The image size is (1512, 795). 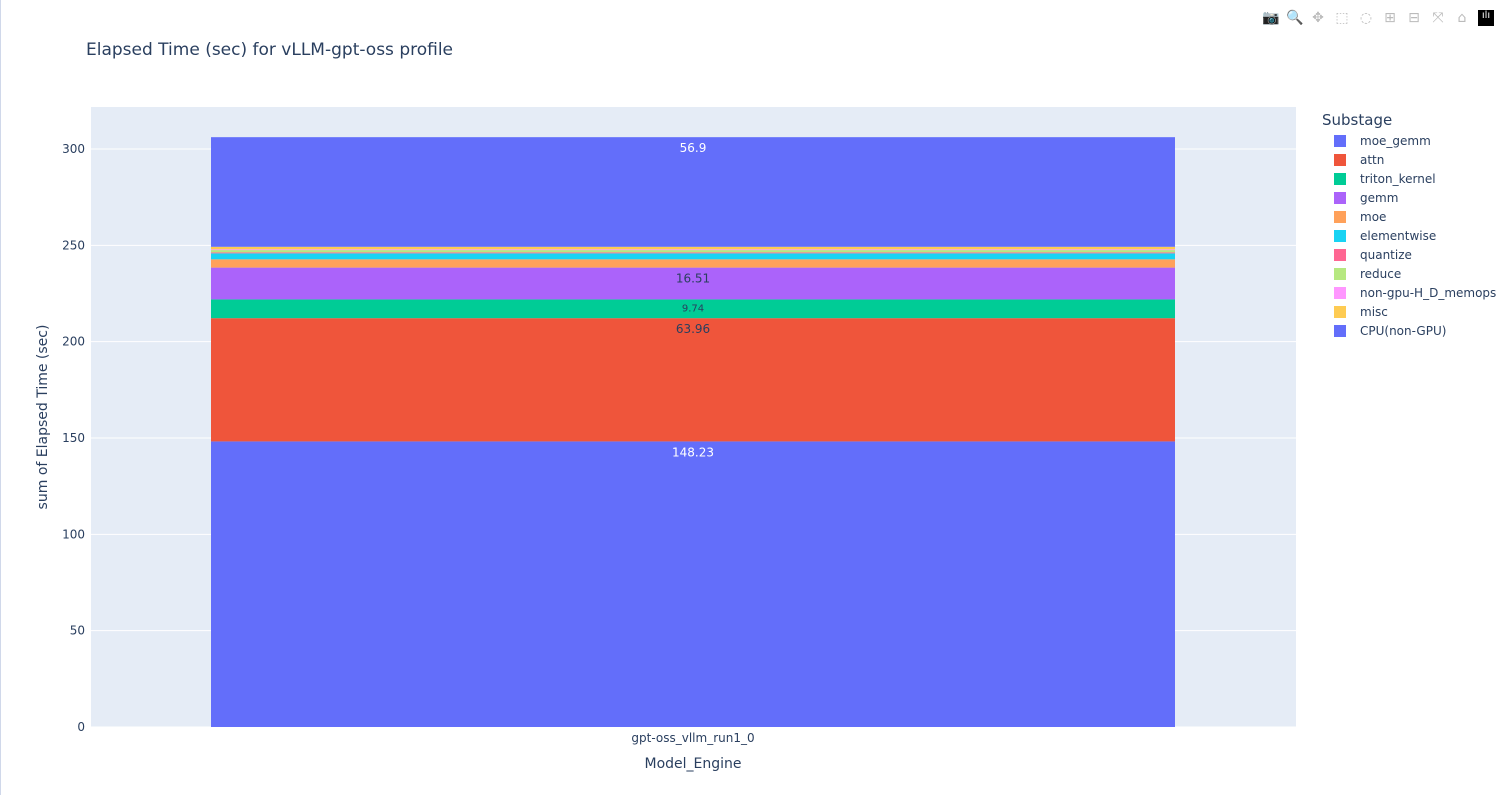 I want to click on y-tick-label: 300, so click(x=73, y=149).